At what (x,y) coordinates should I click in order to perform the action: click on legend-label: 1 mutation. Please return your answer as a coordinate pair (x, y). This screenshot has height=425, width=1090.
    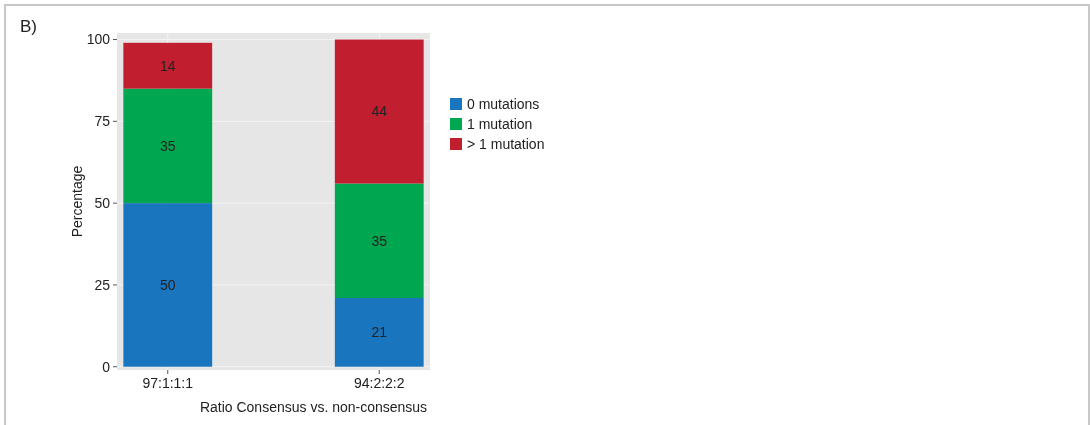
    Looking at the image, I should click on (500, 123).